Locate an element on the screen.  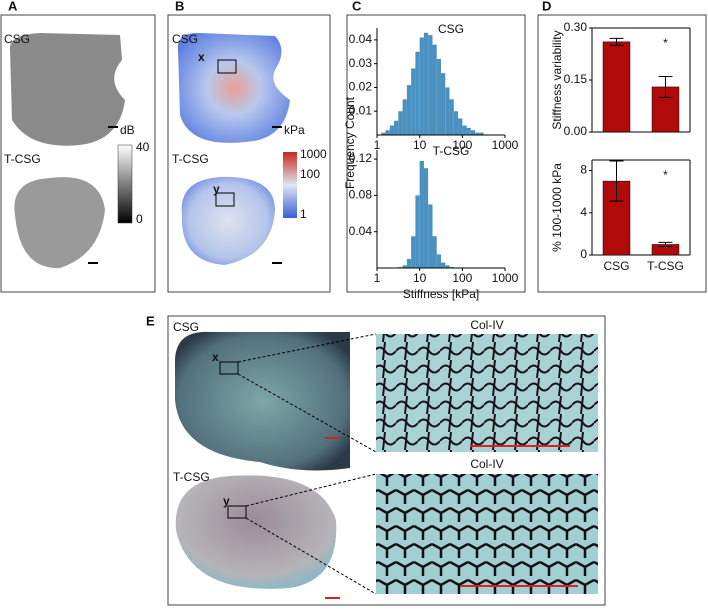
colorbar-tick-label: 40 is located at coordinates (143, 147).